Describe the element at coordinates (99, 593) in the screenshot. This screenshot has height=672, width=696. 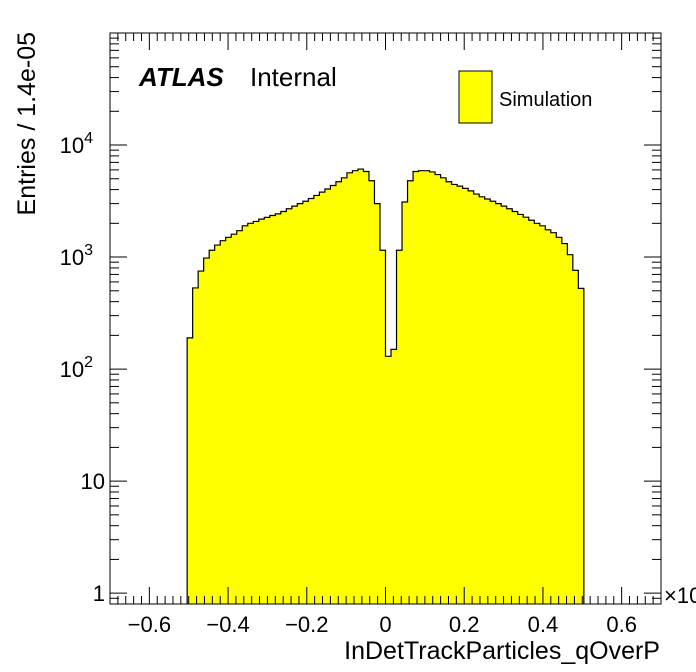
I see `y-tick-label: 1` at that location.